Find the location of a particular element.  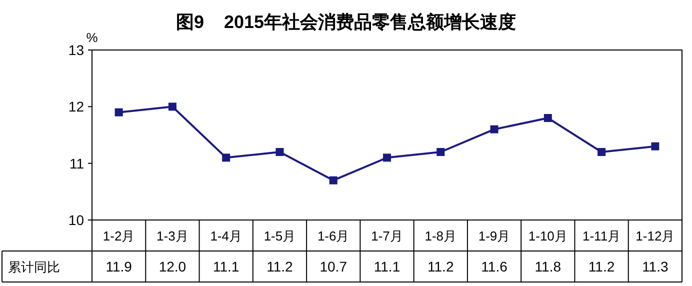

xtick: 1-8月 is located at coordinates (440, 236).